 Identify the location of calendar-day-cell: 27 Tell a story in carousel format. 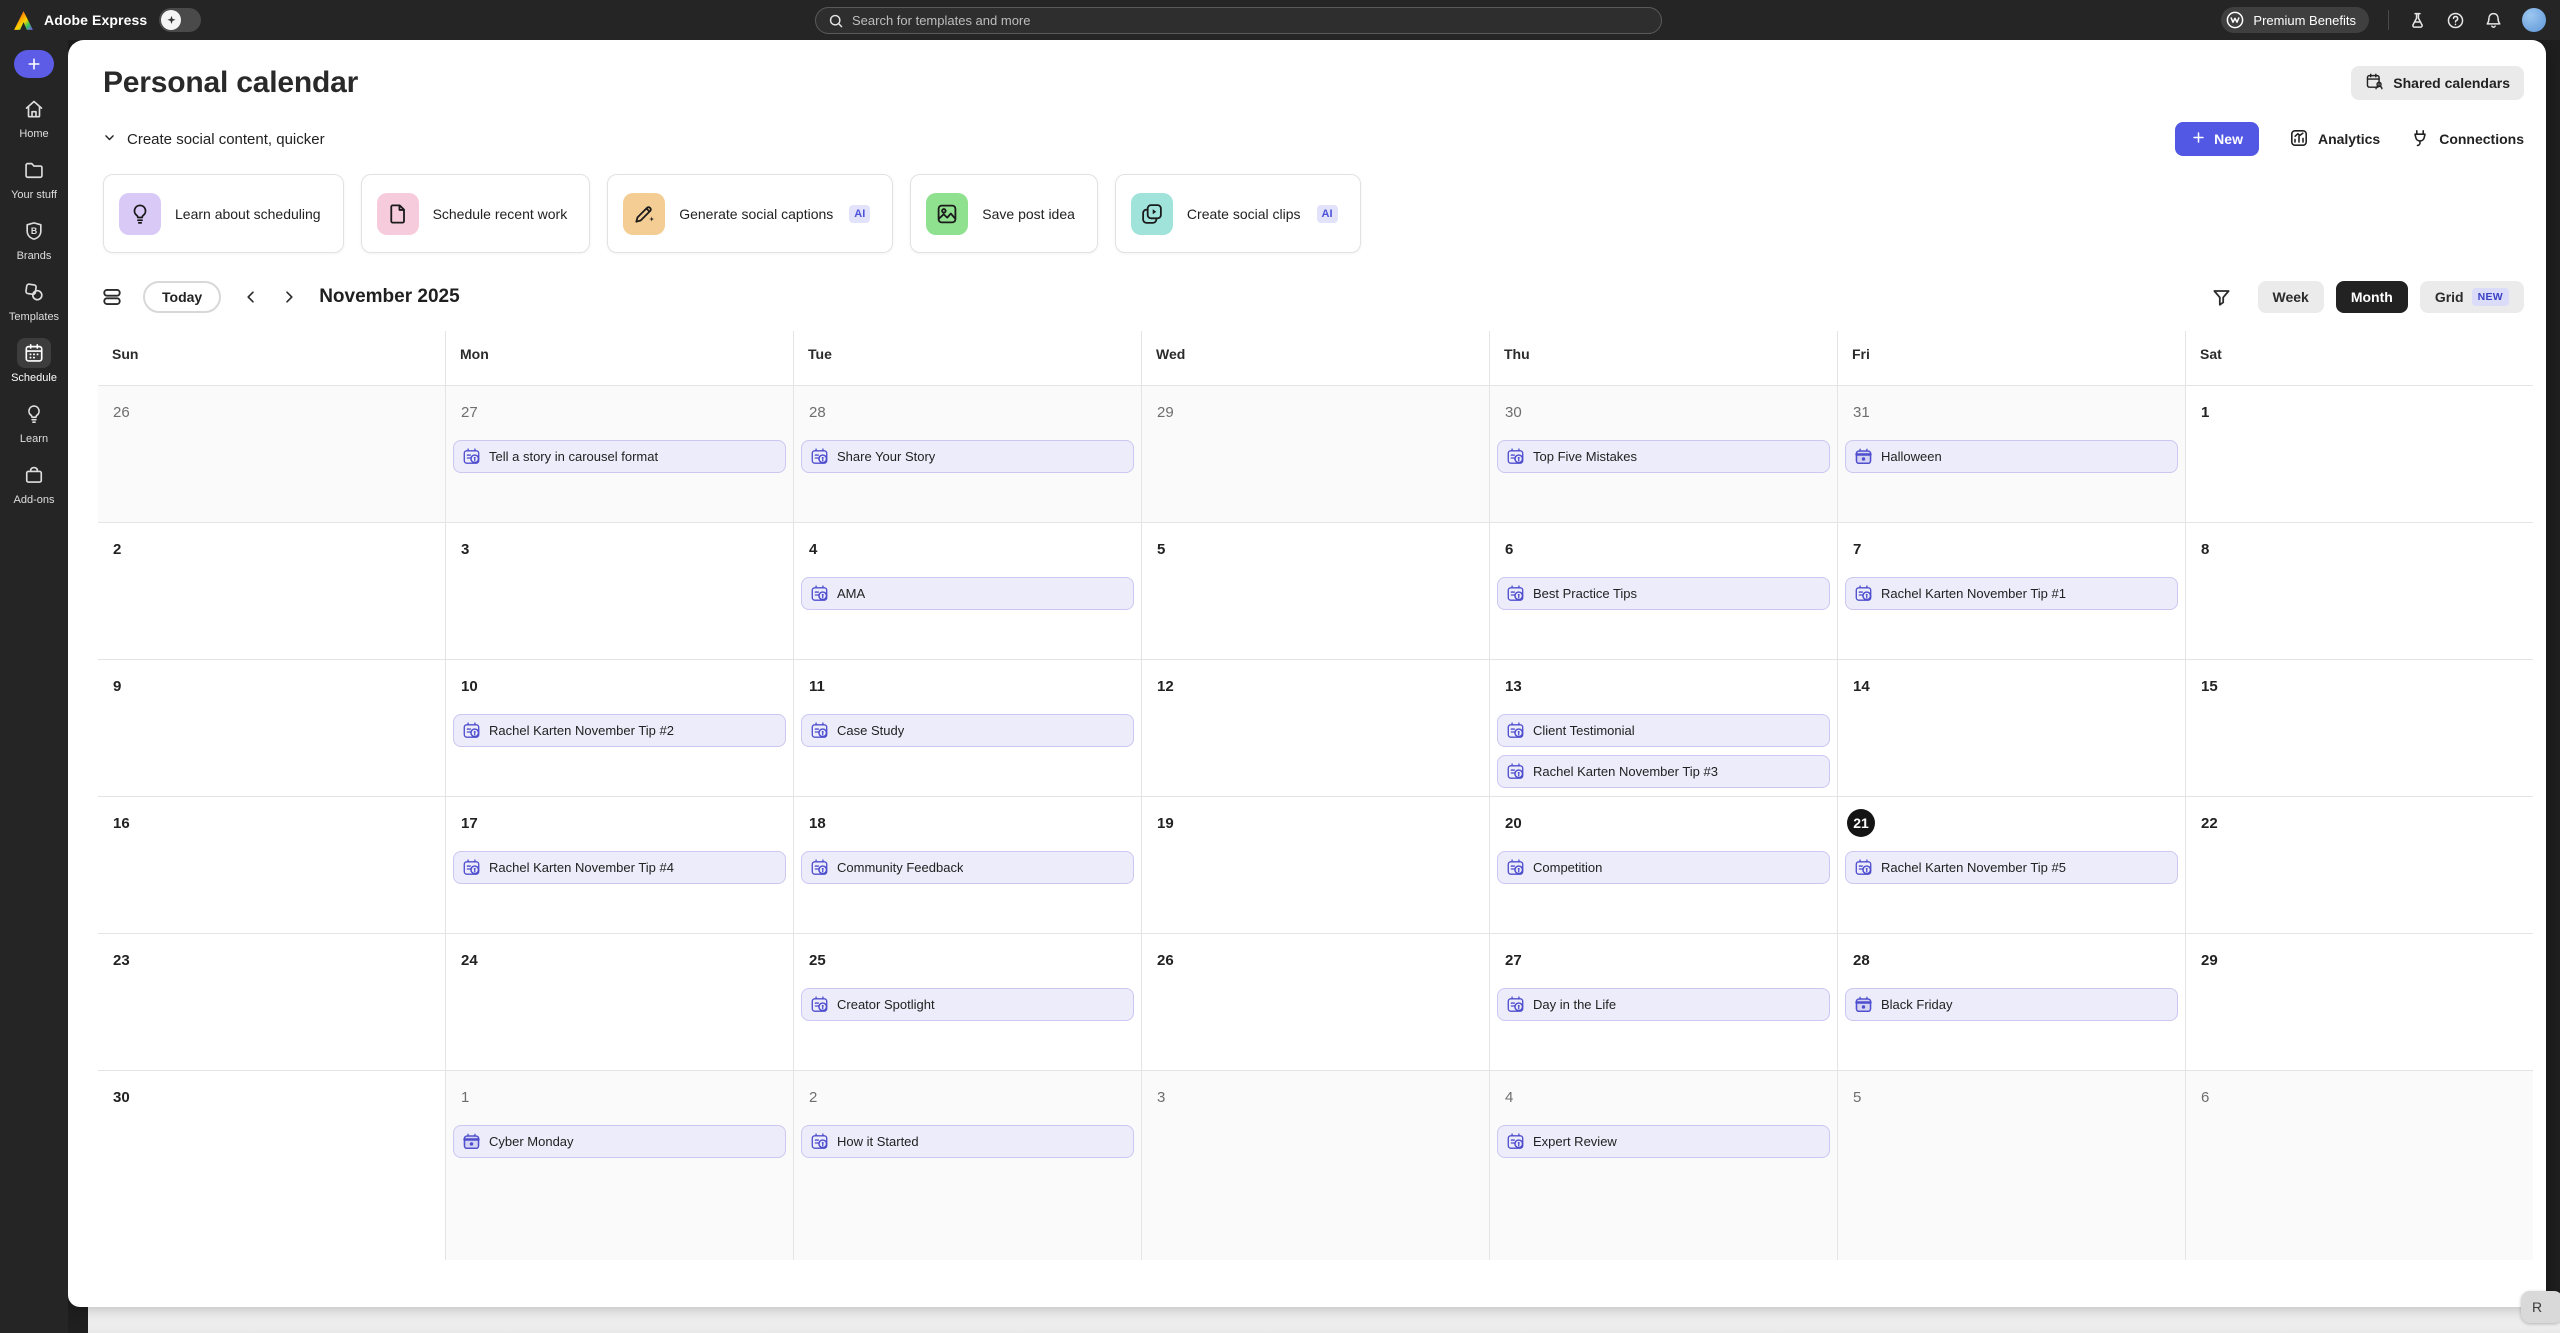
(619, 454).